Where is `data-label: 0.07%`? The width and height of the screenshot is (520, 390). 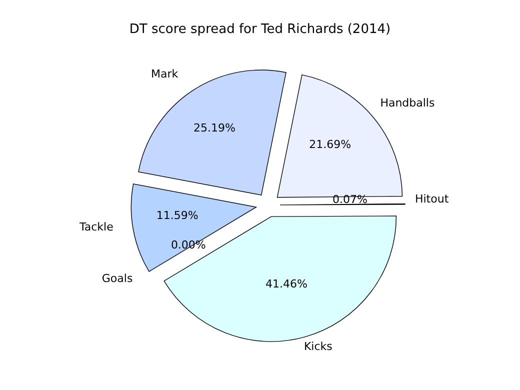 data-label: 0.07% is located at coordinates (350, 199).